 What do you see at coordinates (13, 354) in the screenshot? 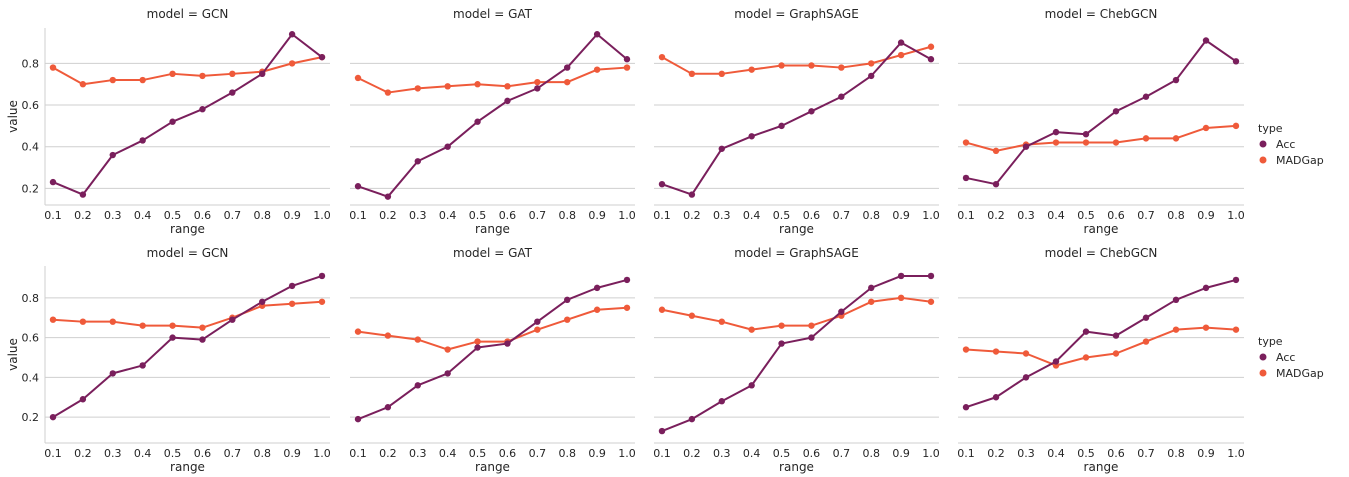
I see `y-axis-label: value` at bounding box center [13, 354].